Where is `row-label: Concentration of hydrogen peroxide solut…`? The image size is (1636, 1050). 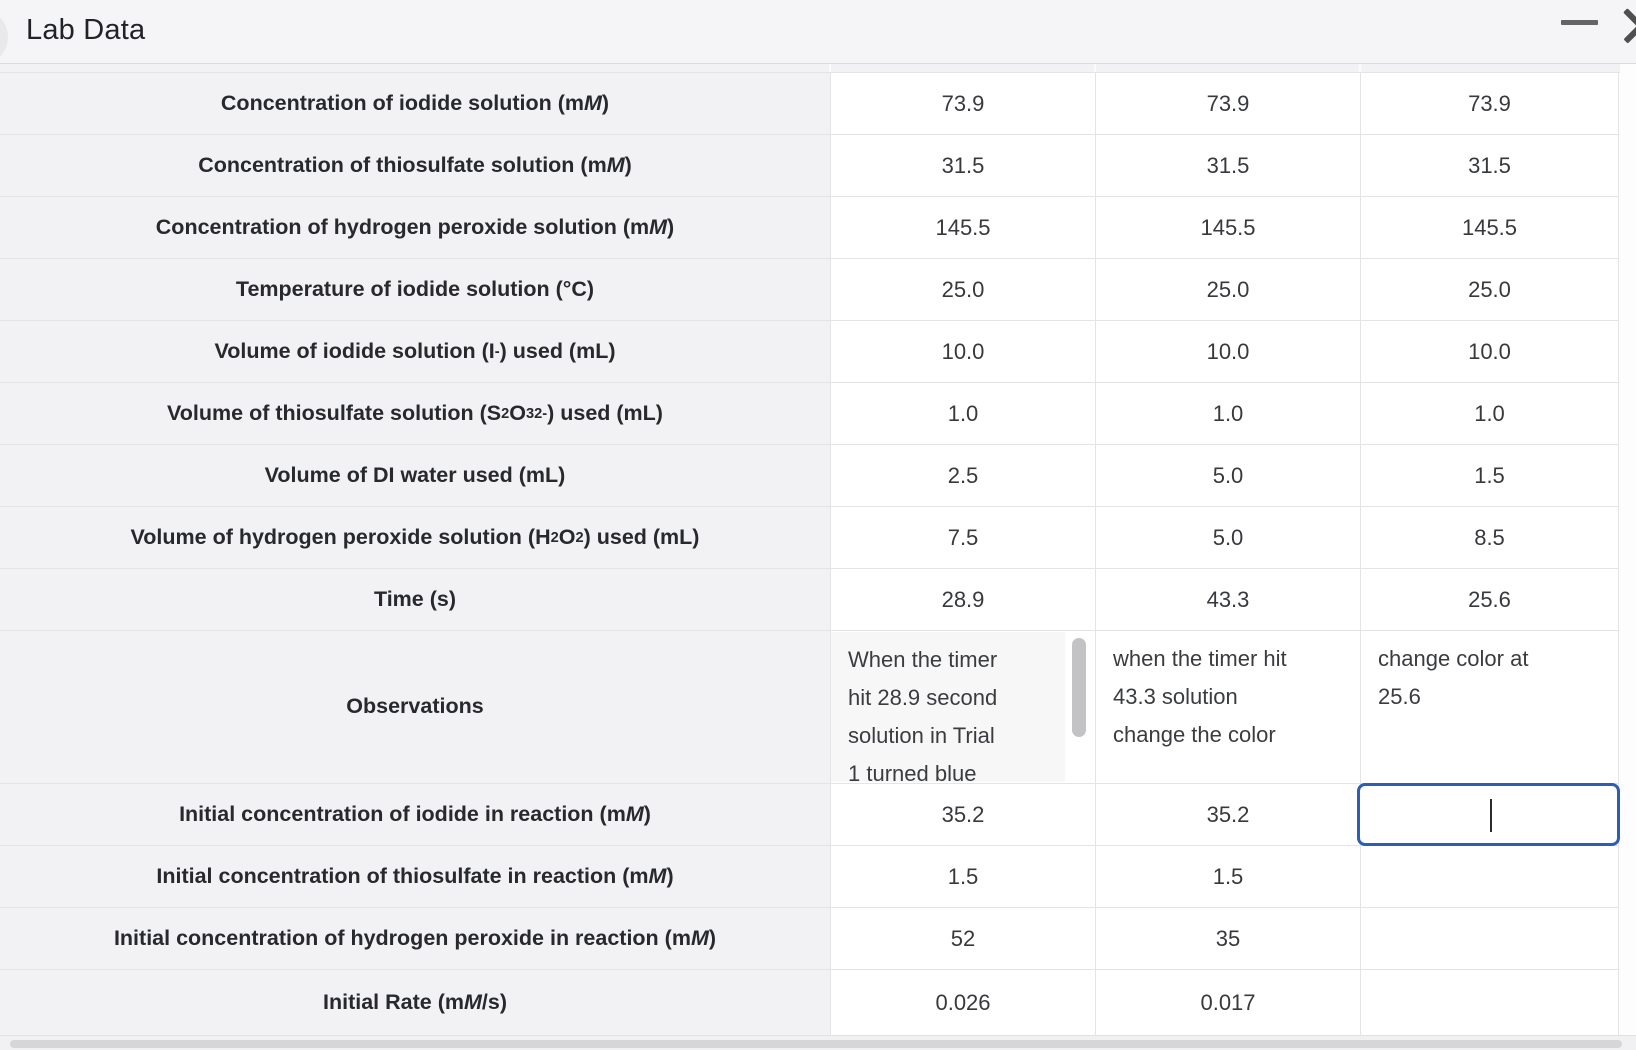 row-label: Concentration of hydrogen peroxide solut… is located at coordinates (415, 228).